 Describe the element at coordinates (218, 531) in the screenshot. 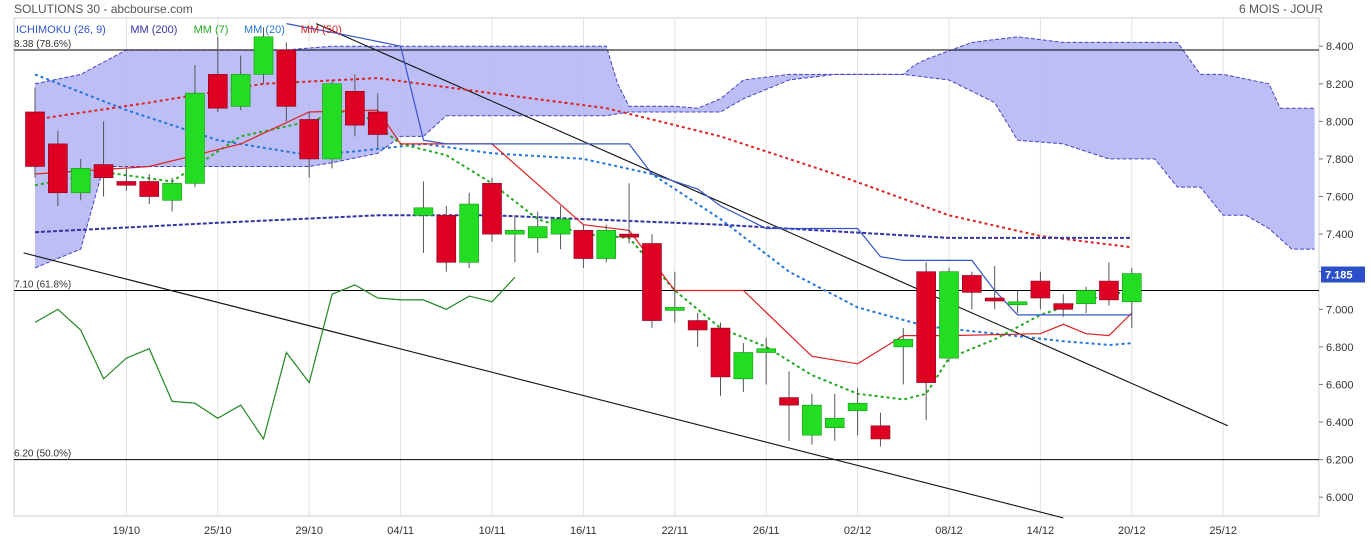

I see `x-tick-label: 25/10` at that location.